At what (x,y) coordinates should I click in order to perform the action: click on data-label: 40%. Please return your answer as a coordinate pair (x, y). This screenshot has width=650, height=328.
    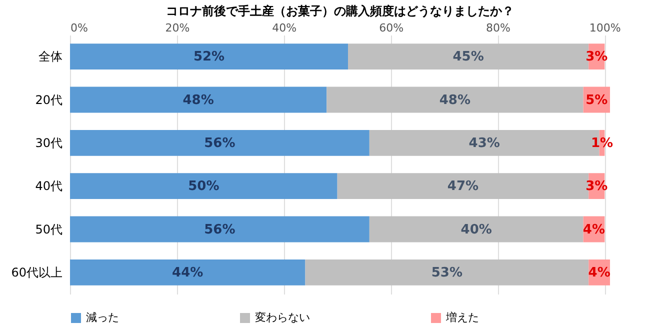
    Looking at the image, I should click on (476, 230).